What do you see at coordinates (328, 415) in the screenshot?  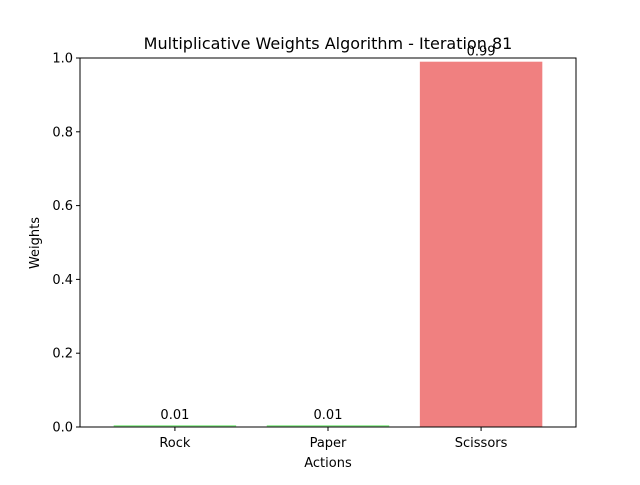 I see `data-label-paper: 0.01` at bounding box center [328, 415].